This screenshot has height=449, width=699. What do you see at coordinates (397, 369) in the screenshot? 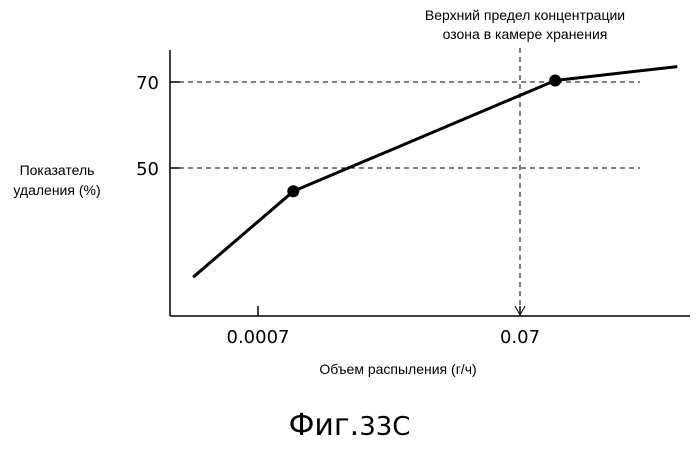
I see `x-axis-label: Объем распыления (г/ч)` at bounding box center [397, 369].